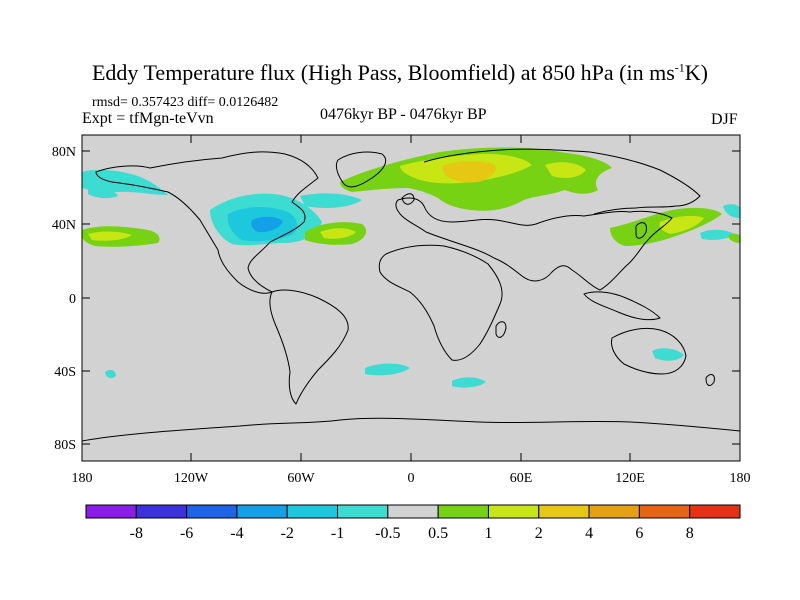  I want to click on colorbar-label: -0.5, so click(387, 533).